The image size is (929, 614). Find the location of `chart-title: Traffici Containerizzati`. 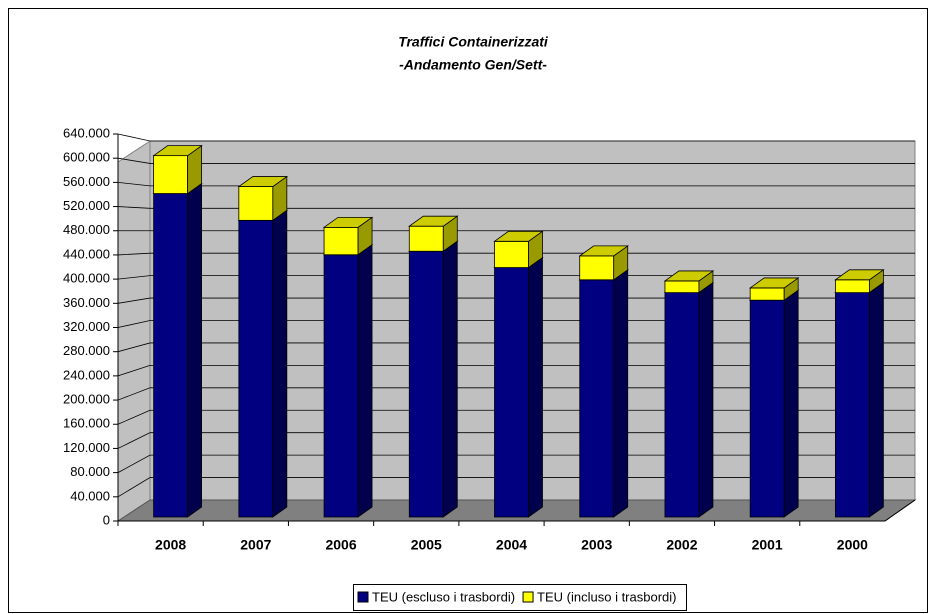

chart-title: Traffici Containerizzati is located at coordinates (473, 42).